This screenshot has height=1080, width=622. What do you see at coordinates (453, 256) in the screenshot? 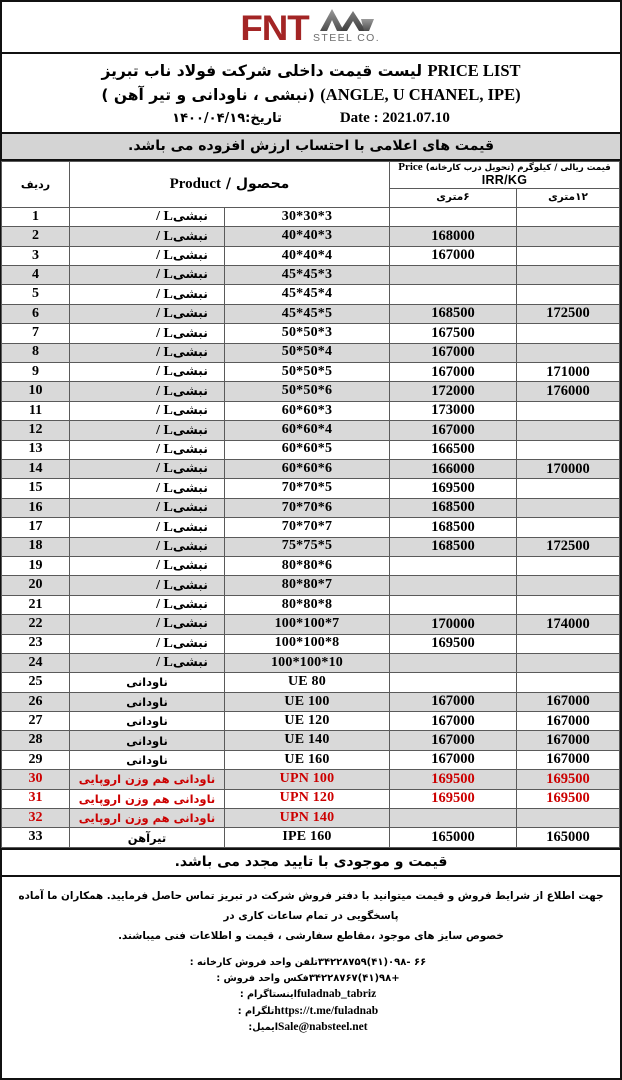
I see `cell-price-6m: 167000` at bounding box center [453, 256].